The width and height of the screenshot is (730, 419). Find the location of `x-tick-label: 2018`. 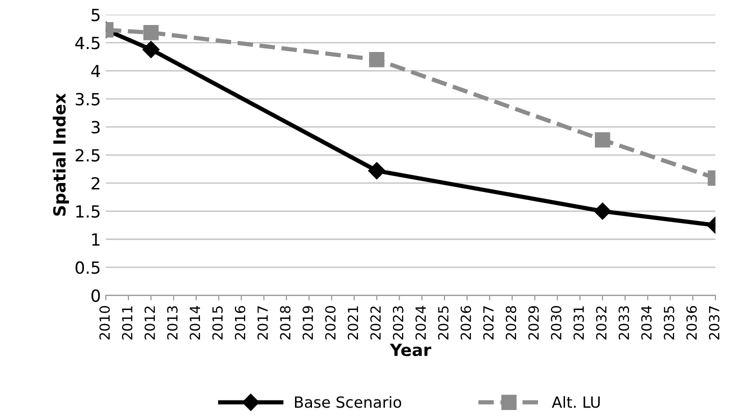

x-tick-label: 2018 is located at coordinates (285, 323).